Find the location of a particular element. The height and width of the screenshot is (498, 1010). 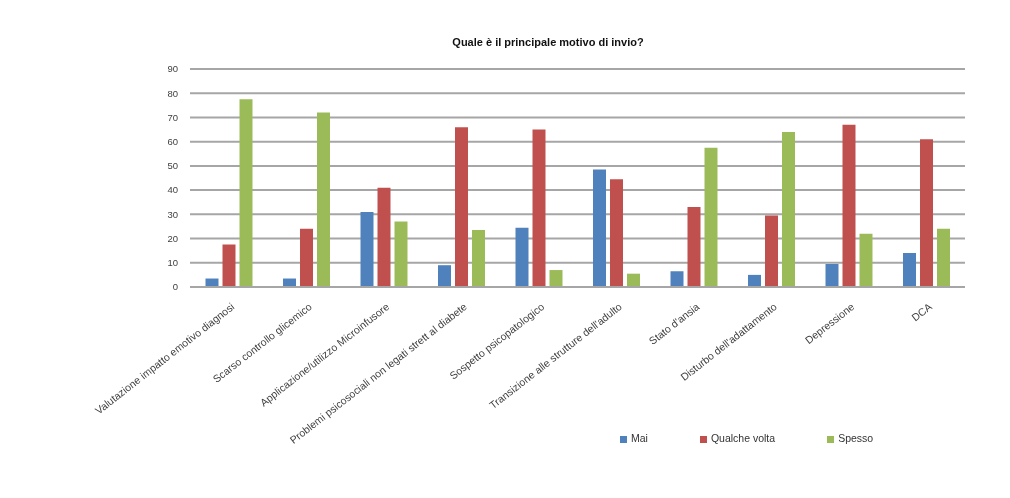

chart-title: Quale è il principale motivo di invio? is located at coordinates (548, 42).